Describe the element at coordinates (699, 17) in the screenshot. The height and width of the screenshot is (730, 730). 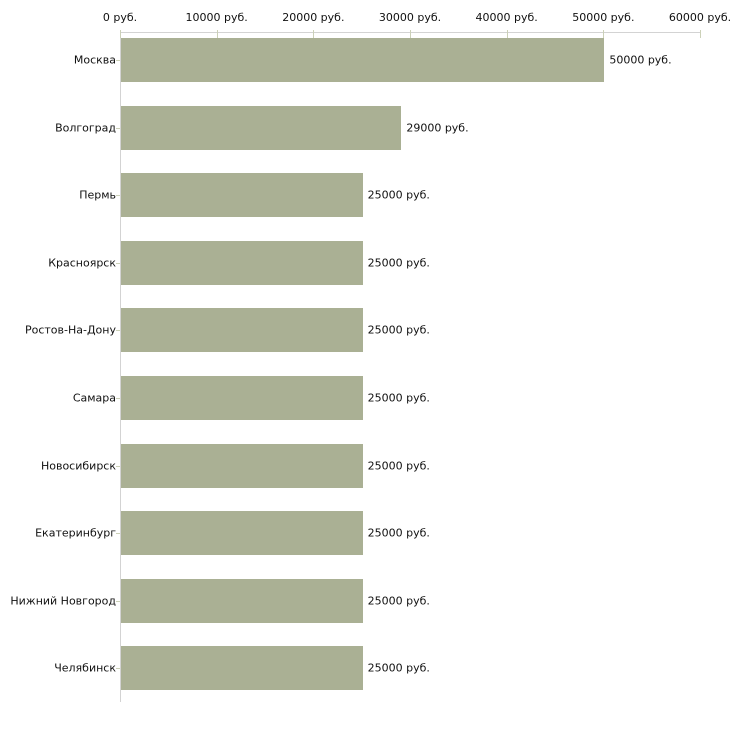
I see `x-axis-tick-label: 60000 руб.` at that location.